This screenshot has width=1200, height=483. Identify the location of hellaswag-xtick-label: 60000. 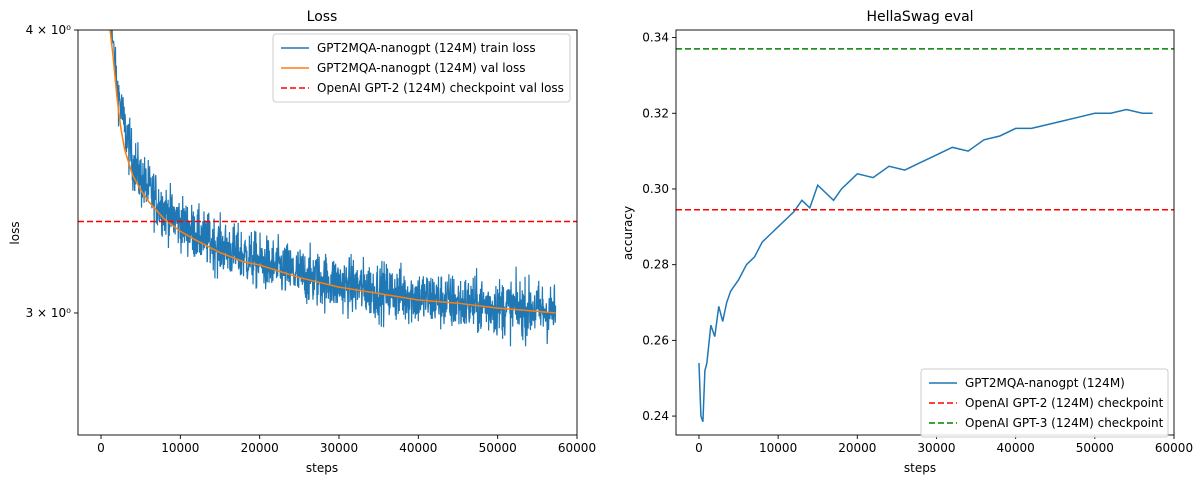
(1174, 448).